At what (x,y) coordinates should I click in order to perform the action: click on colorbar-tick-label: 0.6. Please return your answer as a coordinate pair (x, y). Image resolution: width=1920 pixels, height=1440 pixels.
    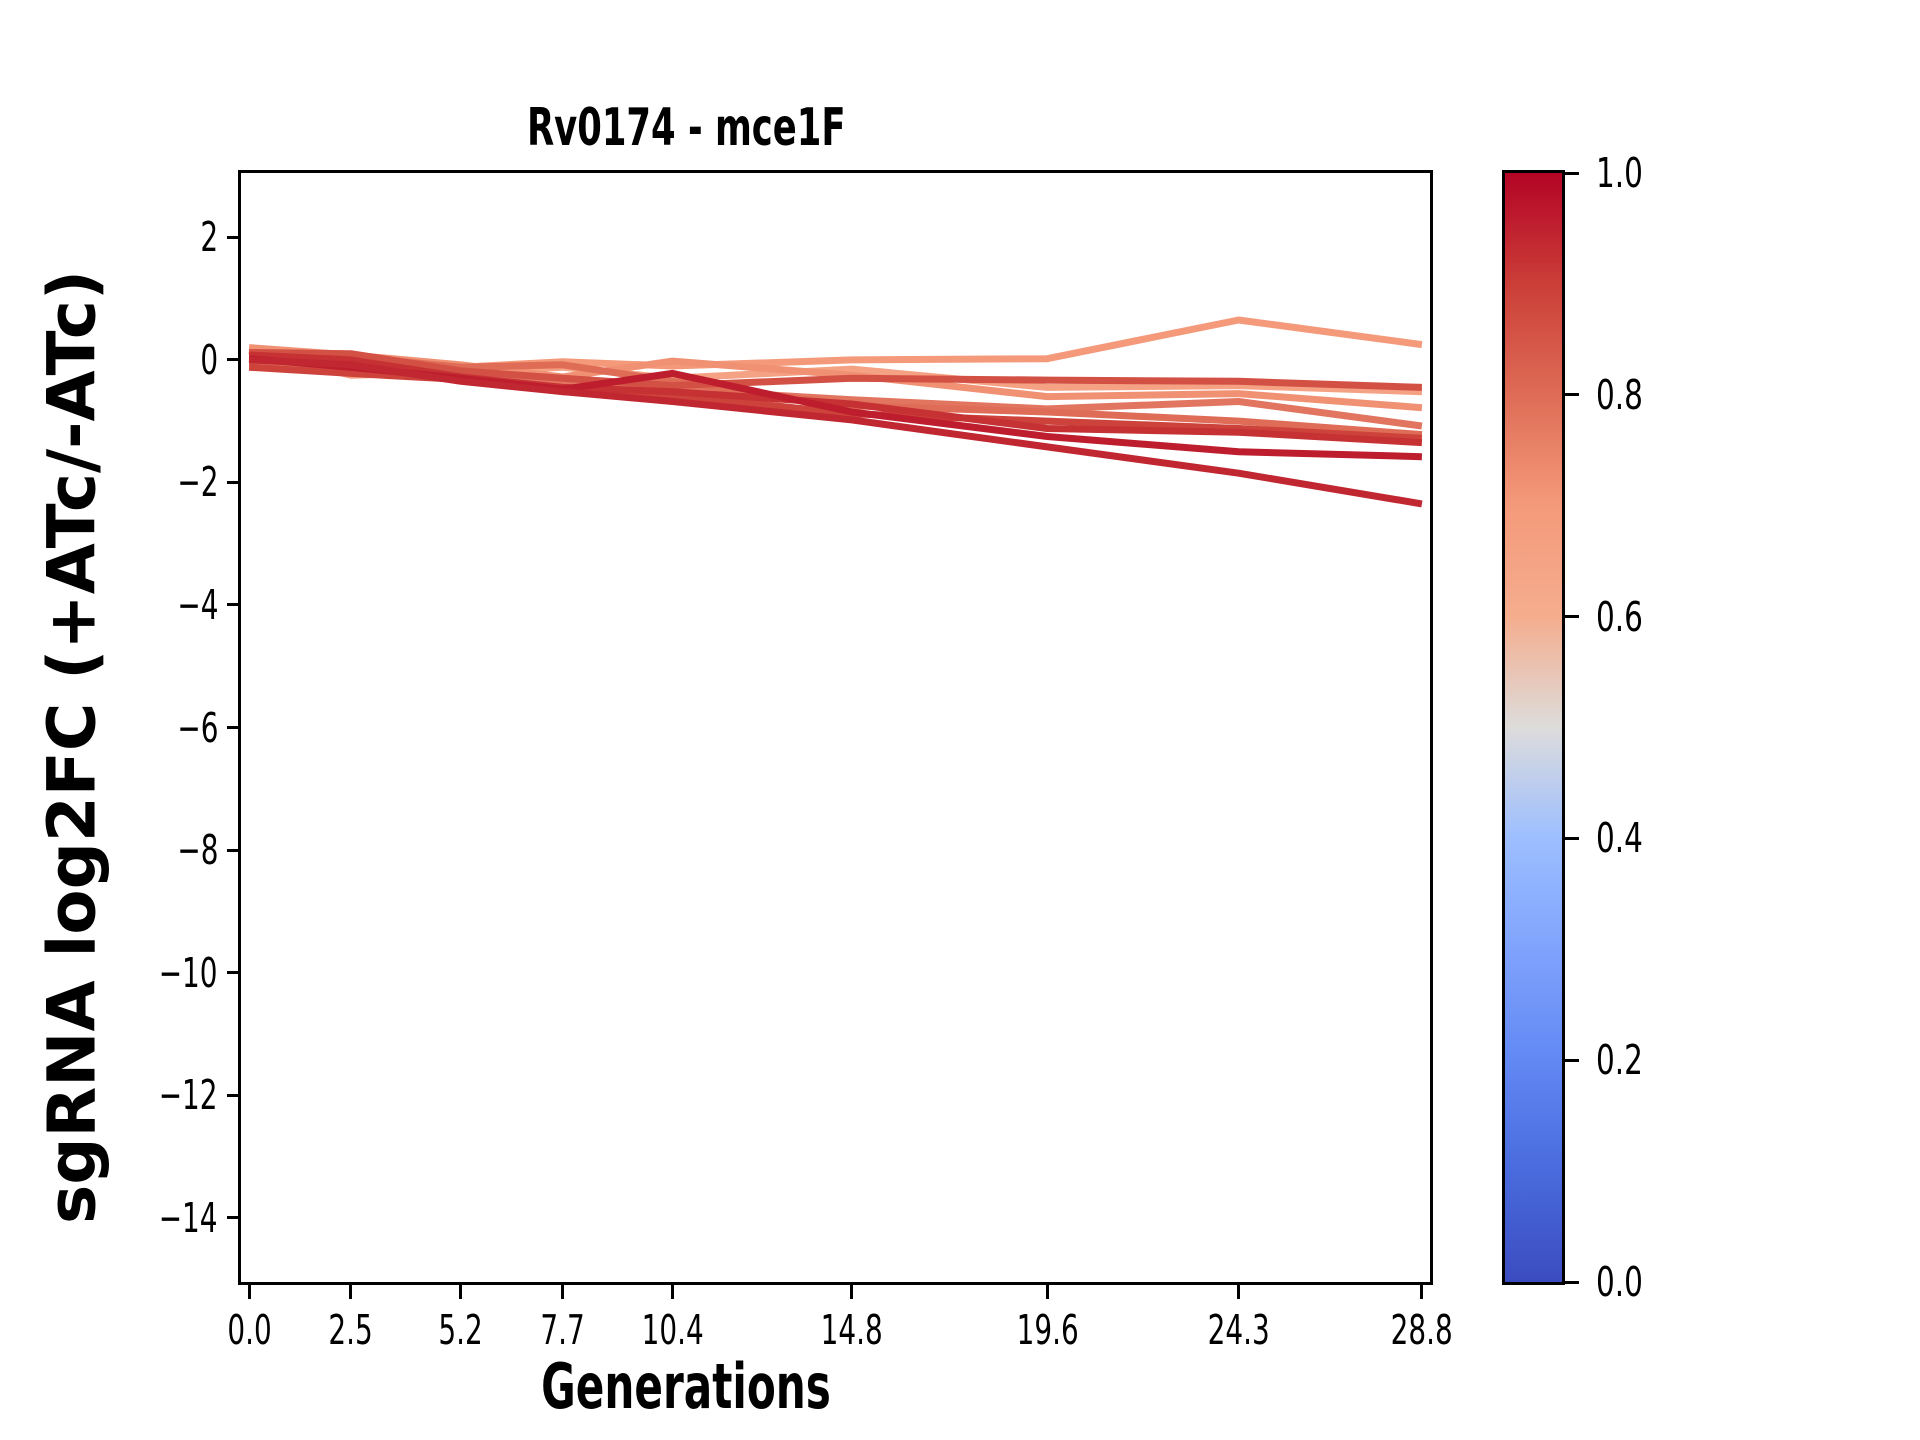
    Looking at the image, I should click on (1628, 617).